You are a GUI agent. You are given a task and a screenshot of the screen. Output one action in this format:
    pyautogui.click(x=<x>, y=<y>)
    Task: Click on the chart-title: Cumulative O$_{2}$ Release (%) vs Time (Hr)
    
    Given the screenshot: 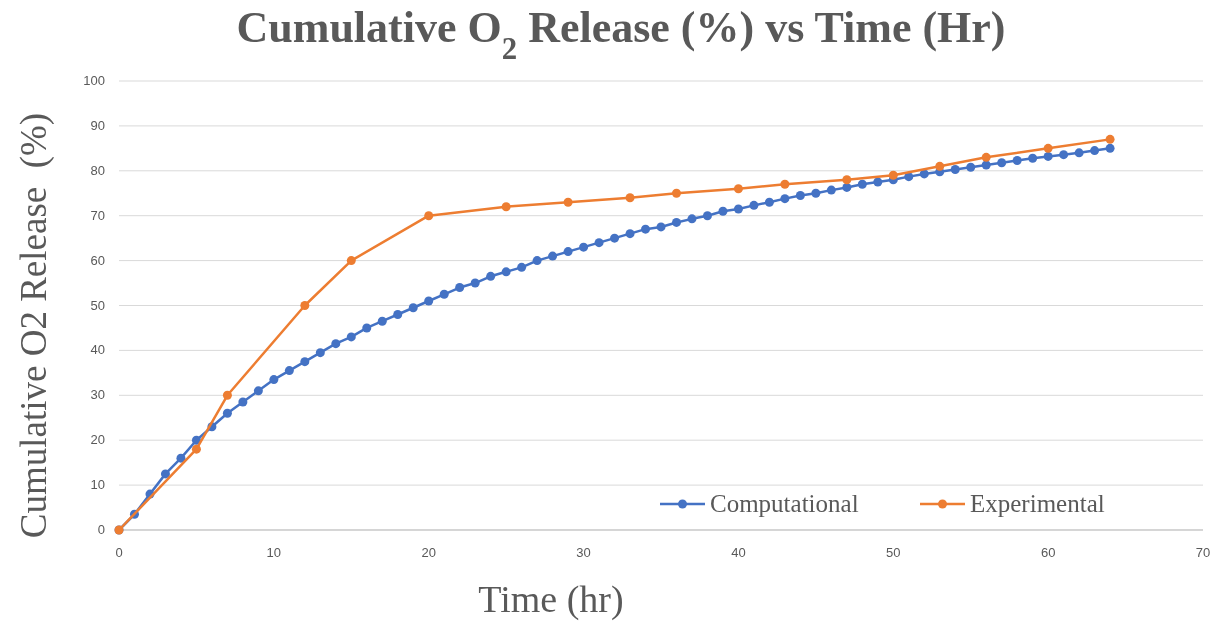 What is the action you would take?
    pyautogui.click(x=621, y=34)
    